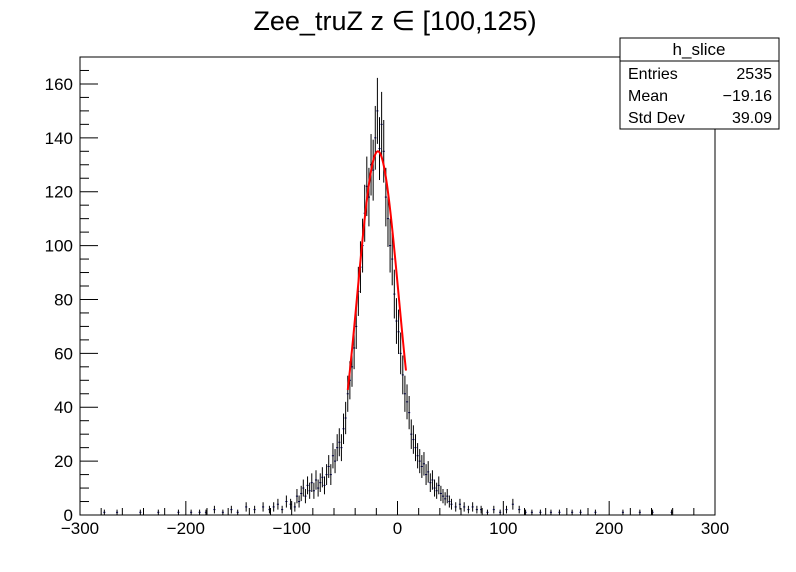  Describe the element at coordinates (376, 270) in the screenshot. I see `gaussian-fit-curve` at that location.